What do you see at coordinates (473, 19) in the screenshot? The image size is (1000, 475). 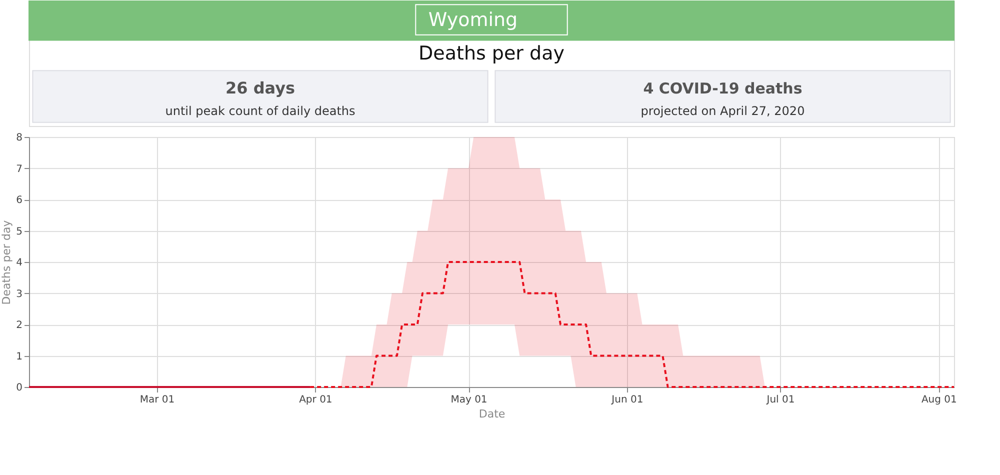 I see `text: Wyoming` at bounding box center [473, 19].